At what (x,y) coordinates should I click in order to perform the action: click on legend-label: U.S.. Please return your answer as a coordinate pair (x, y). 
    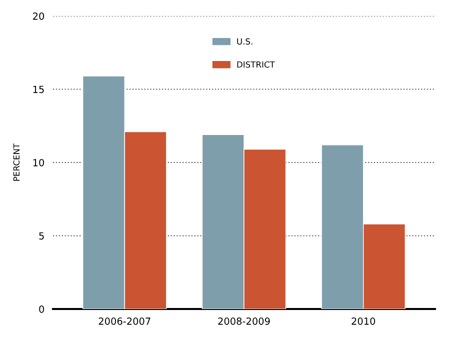
    Looking at the image, I should click on (244, 41).